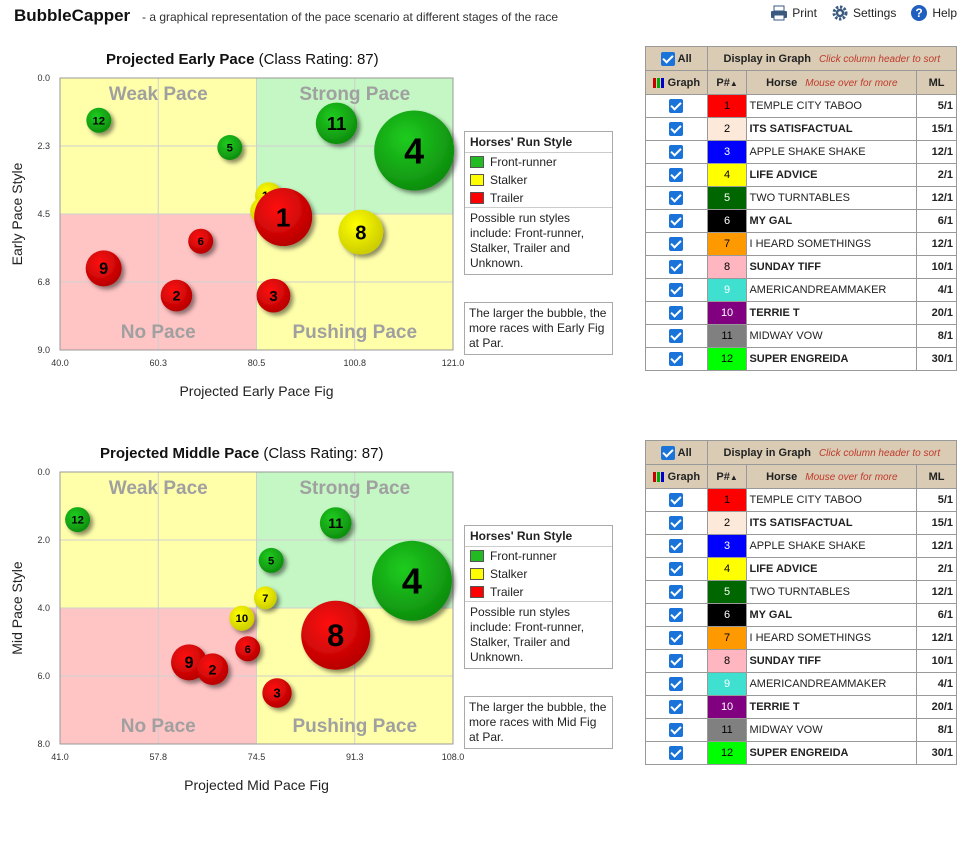 This screenshot has width=971, height=852. I want to click on bubble-horse-9: 9, so click(103, 268).